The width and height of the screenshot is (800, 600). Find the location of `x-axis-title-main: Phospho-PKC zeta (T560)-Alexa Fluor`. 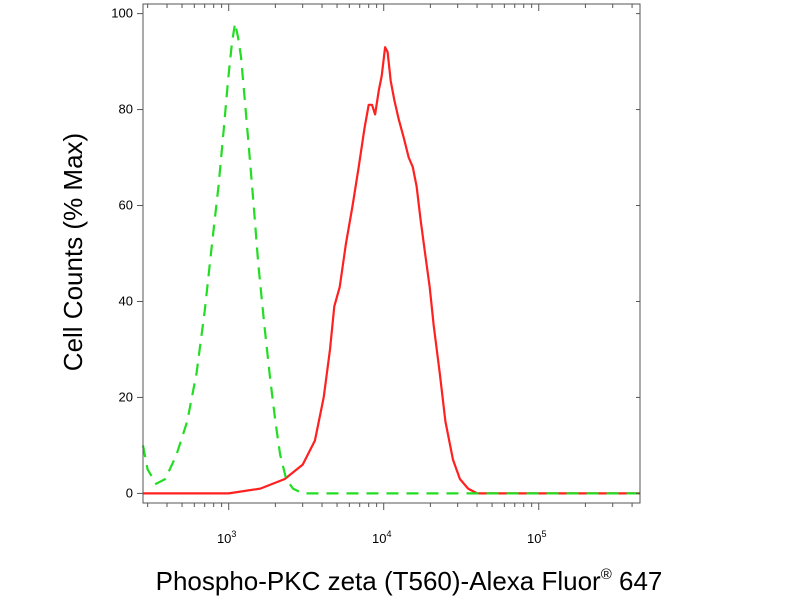

x-axis-title-main: Phospho-PKC zeta (T560)-Alexa Fluor is located at coordinates (378, 581).